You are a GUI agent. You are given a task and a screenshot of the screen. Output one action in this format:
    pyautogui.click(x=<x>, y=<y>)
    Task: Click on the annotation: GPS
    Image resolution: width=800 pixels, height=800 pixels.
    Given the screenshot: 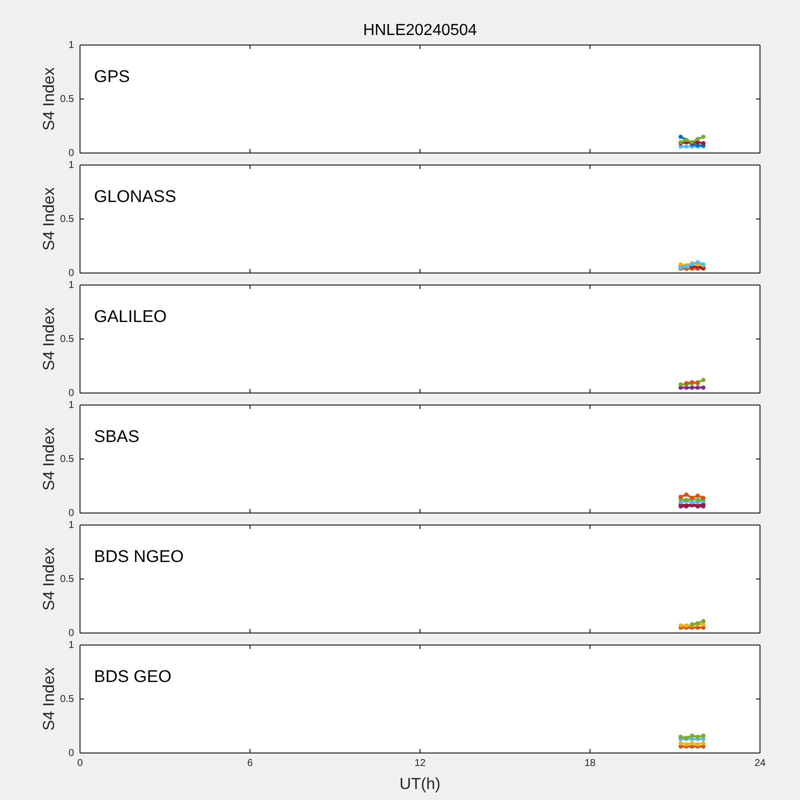 What is the action you would take?
    pyautogui.click(x=112, y=76)
    